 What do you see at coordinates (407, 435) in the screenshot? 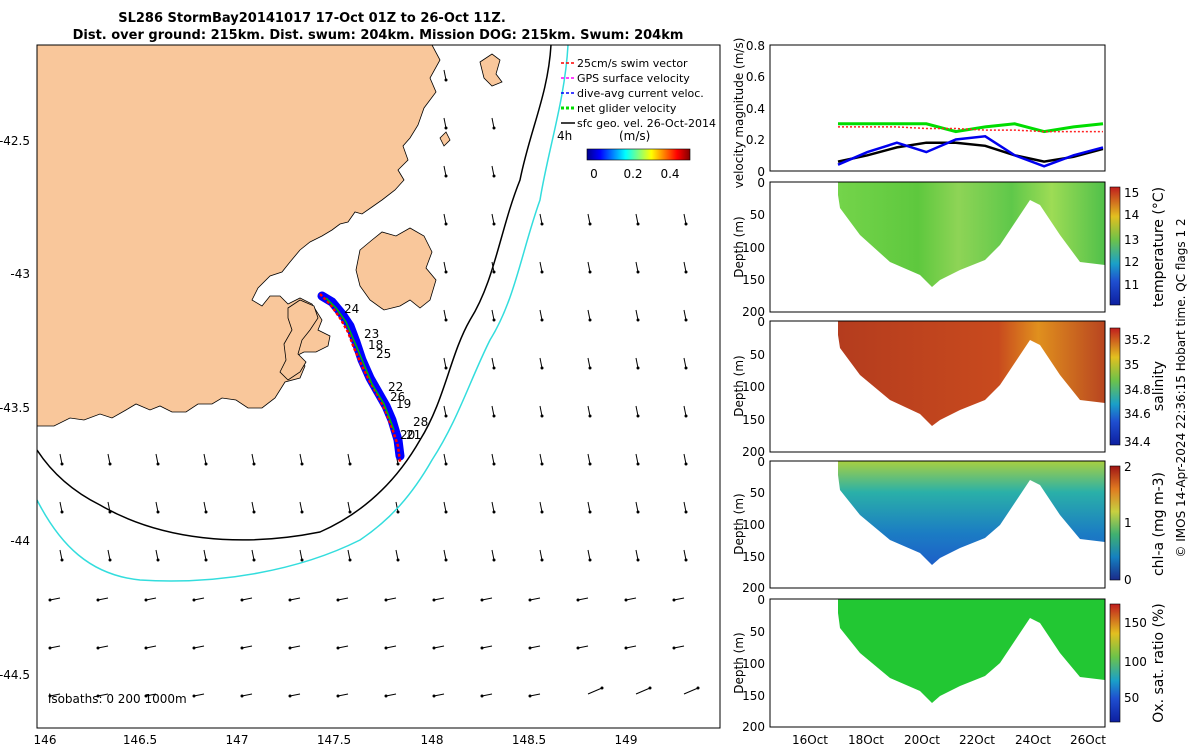
I see `day-label-20: 20` at bounding box center [407, 435].